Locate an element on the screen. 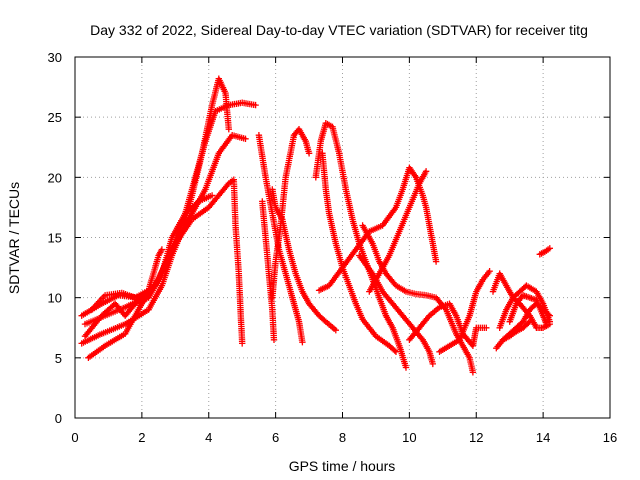 Image resolution: width=640 pixels, height=480 pixels. x-tick-label: 16 is located at coordinates (610, 437).